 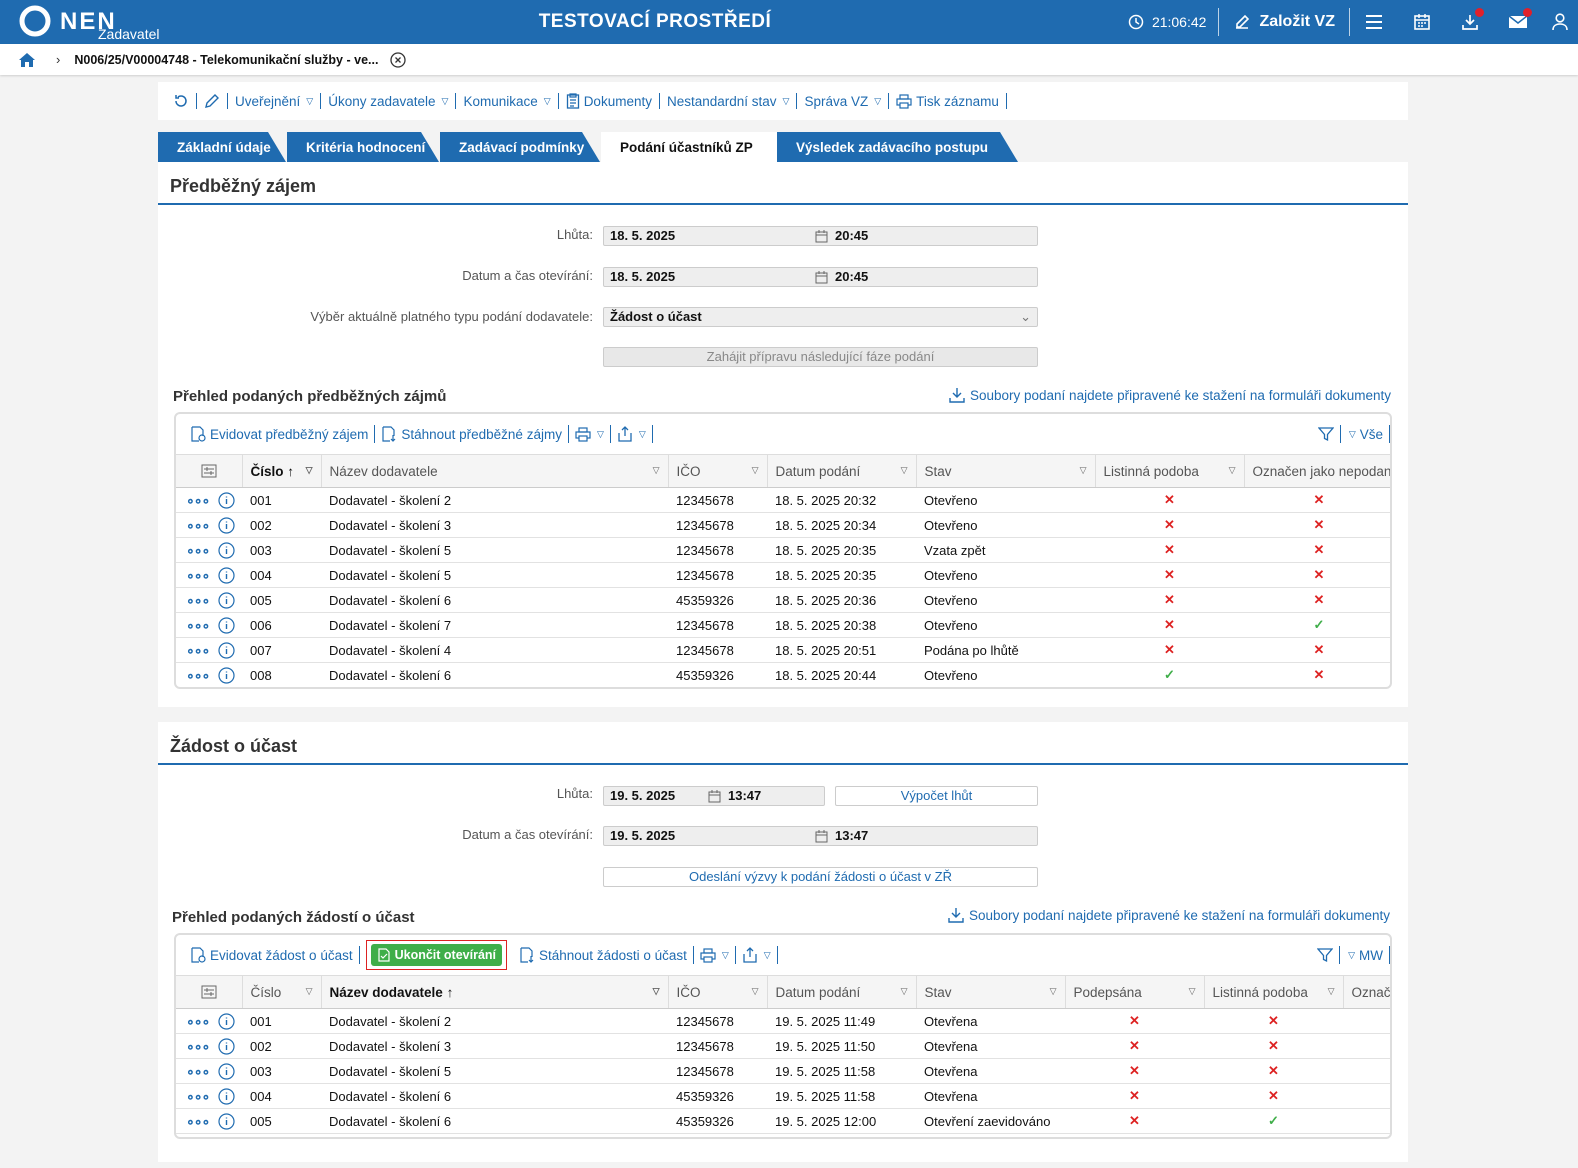 I want to click on column-header-marked: Označe, so click(x=1366, y=992).